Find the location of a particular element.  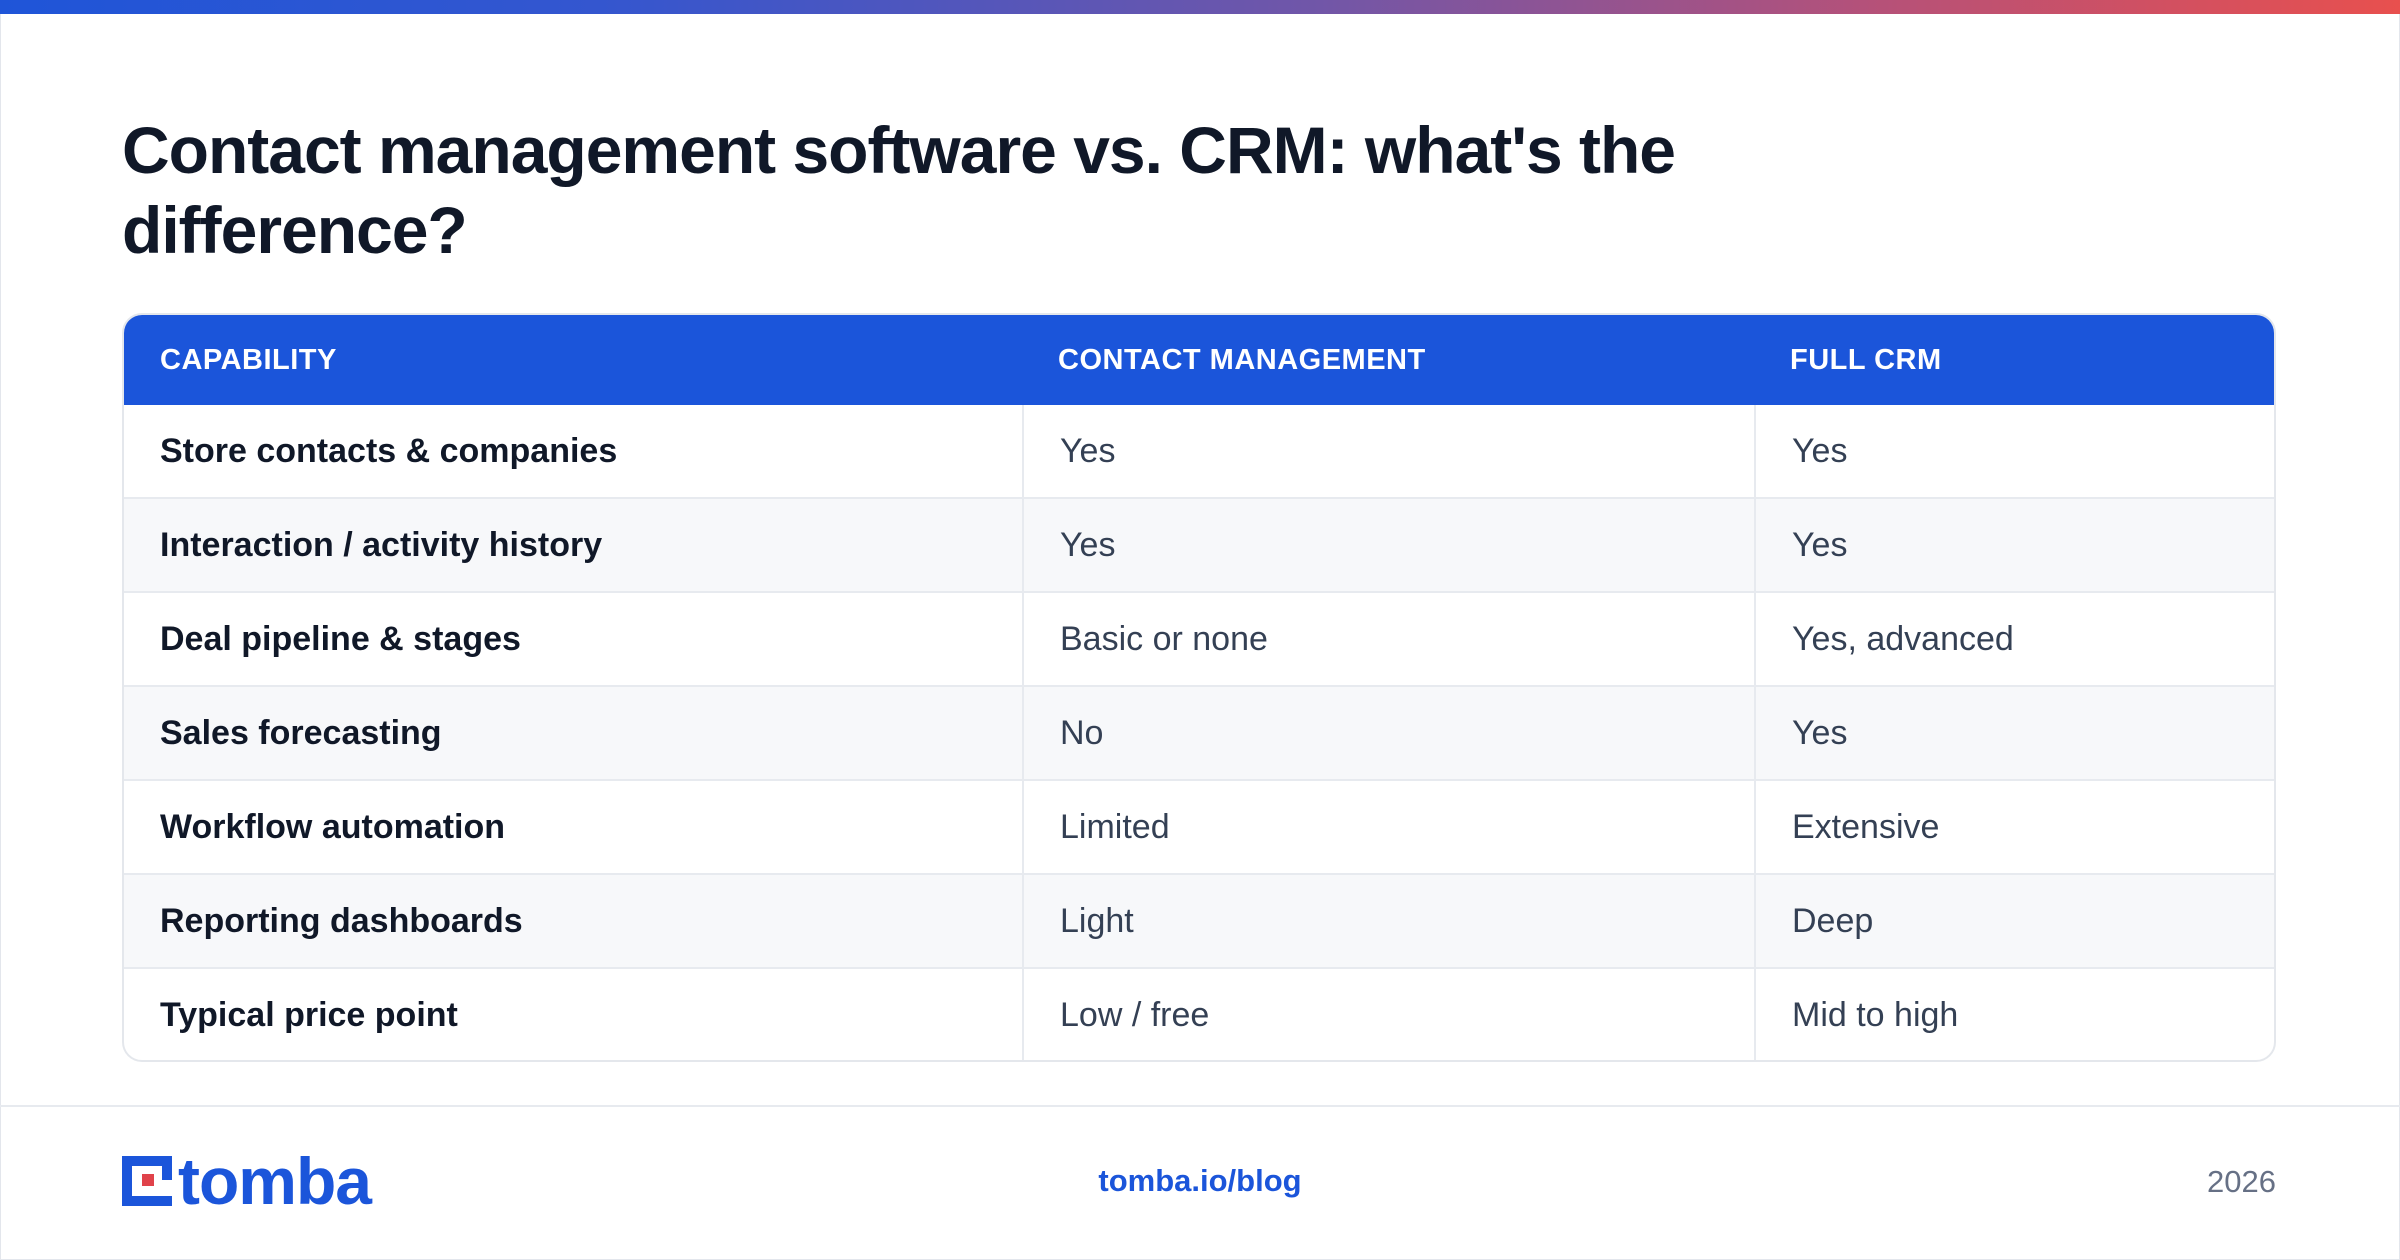

tomba-logo: tomba is located at coordinates (247, 1181).